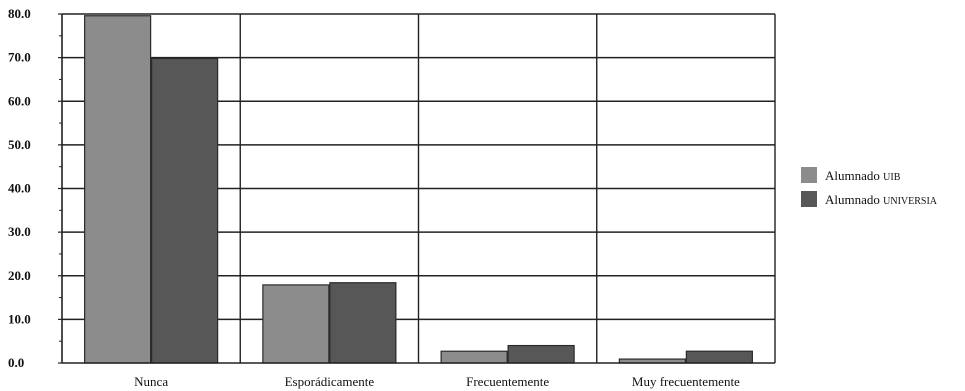 Image resolution: width=965 pixels, height=391 pixels. Describe the element at coordinates (863, 175) in the screenshot. I see `legend-label: Alumnado UIB` at that location.